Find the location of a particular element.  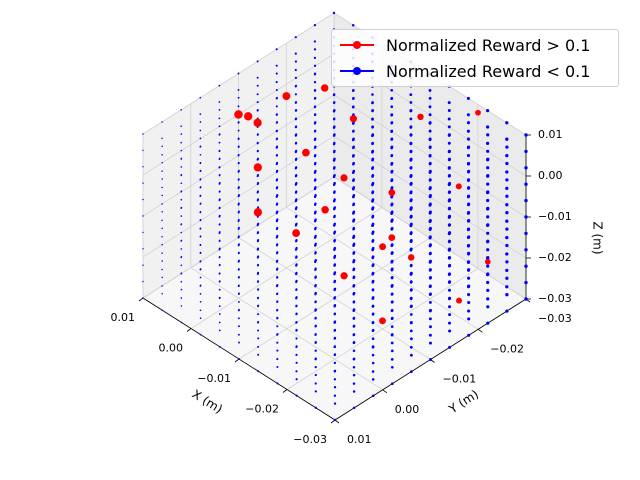

y-tick is located at coordinates (480, 330).